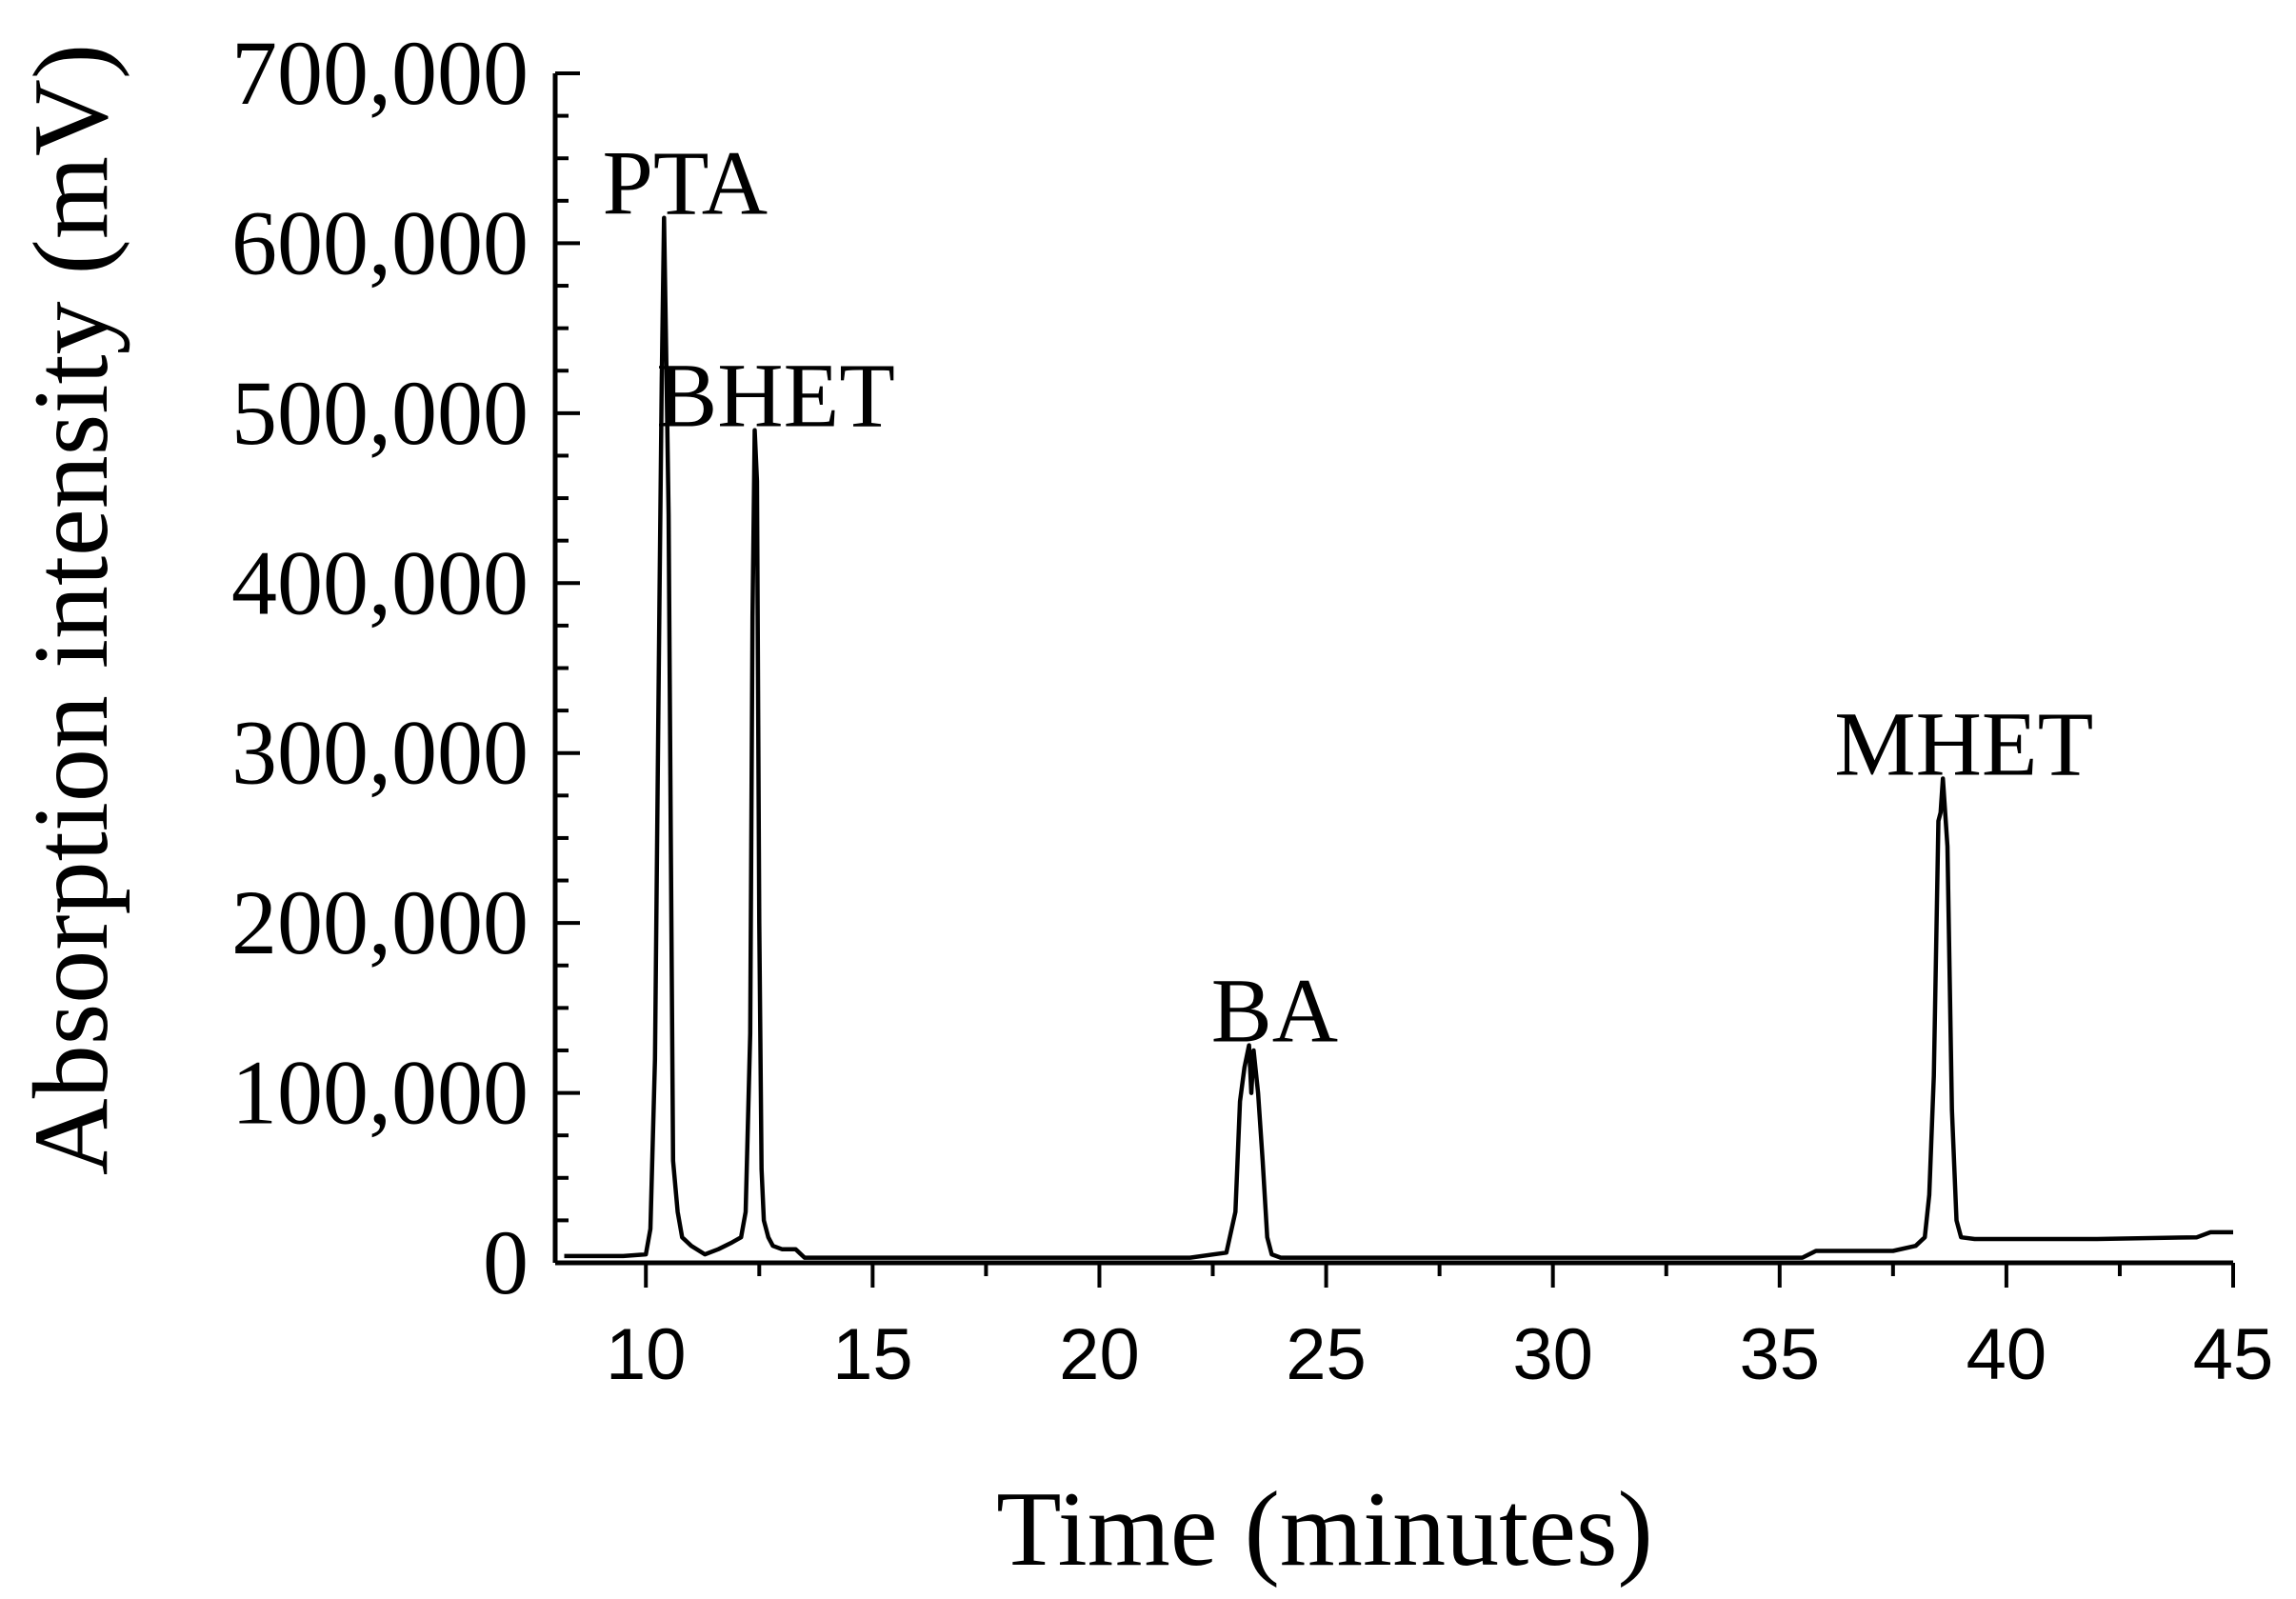 The width and height of the screenshot is (2296, 1599). Describe the element at coordinates (2234, 1354) in the screenshot. I see `x-tick-label: 45` at that location.